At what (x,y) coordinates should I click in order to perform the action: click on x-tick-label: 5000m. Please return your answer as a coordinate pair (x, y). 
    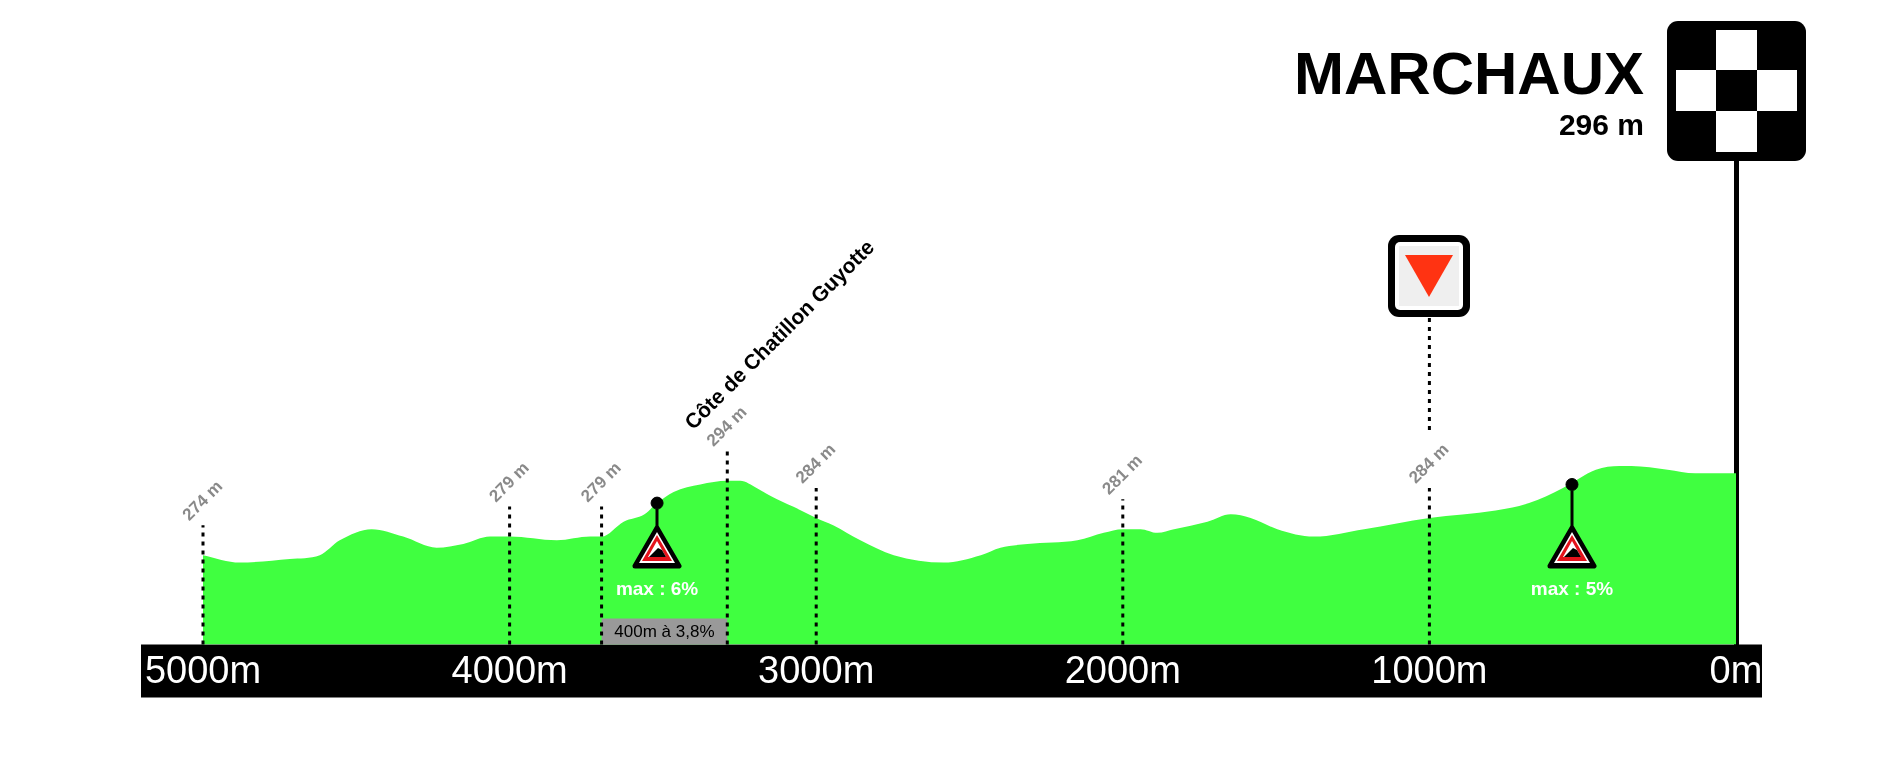
    Looking at the image, I should click on (203, 669).